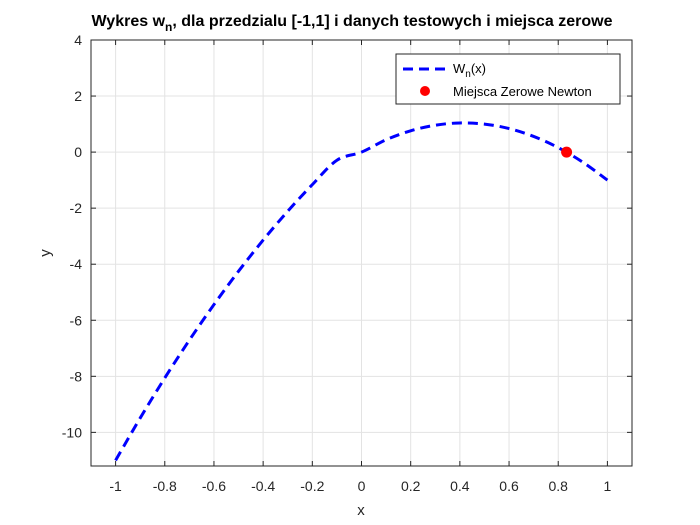 This screenshot has width=700, height=525. I want to click on x-tick-label: -1, so click(115, 486).